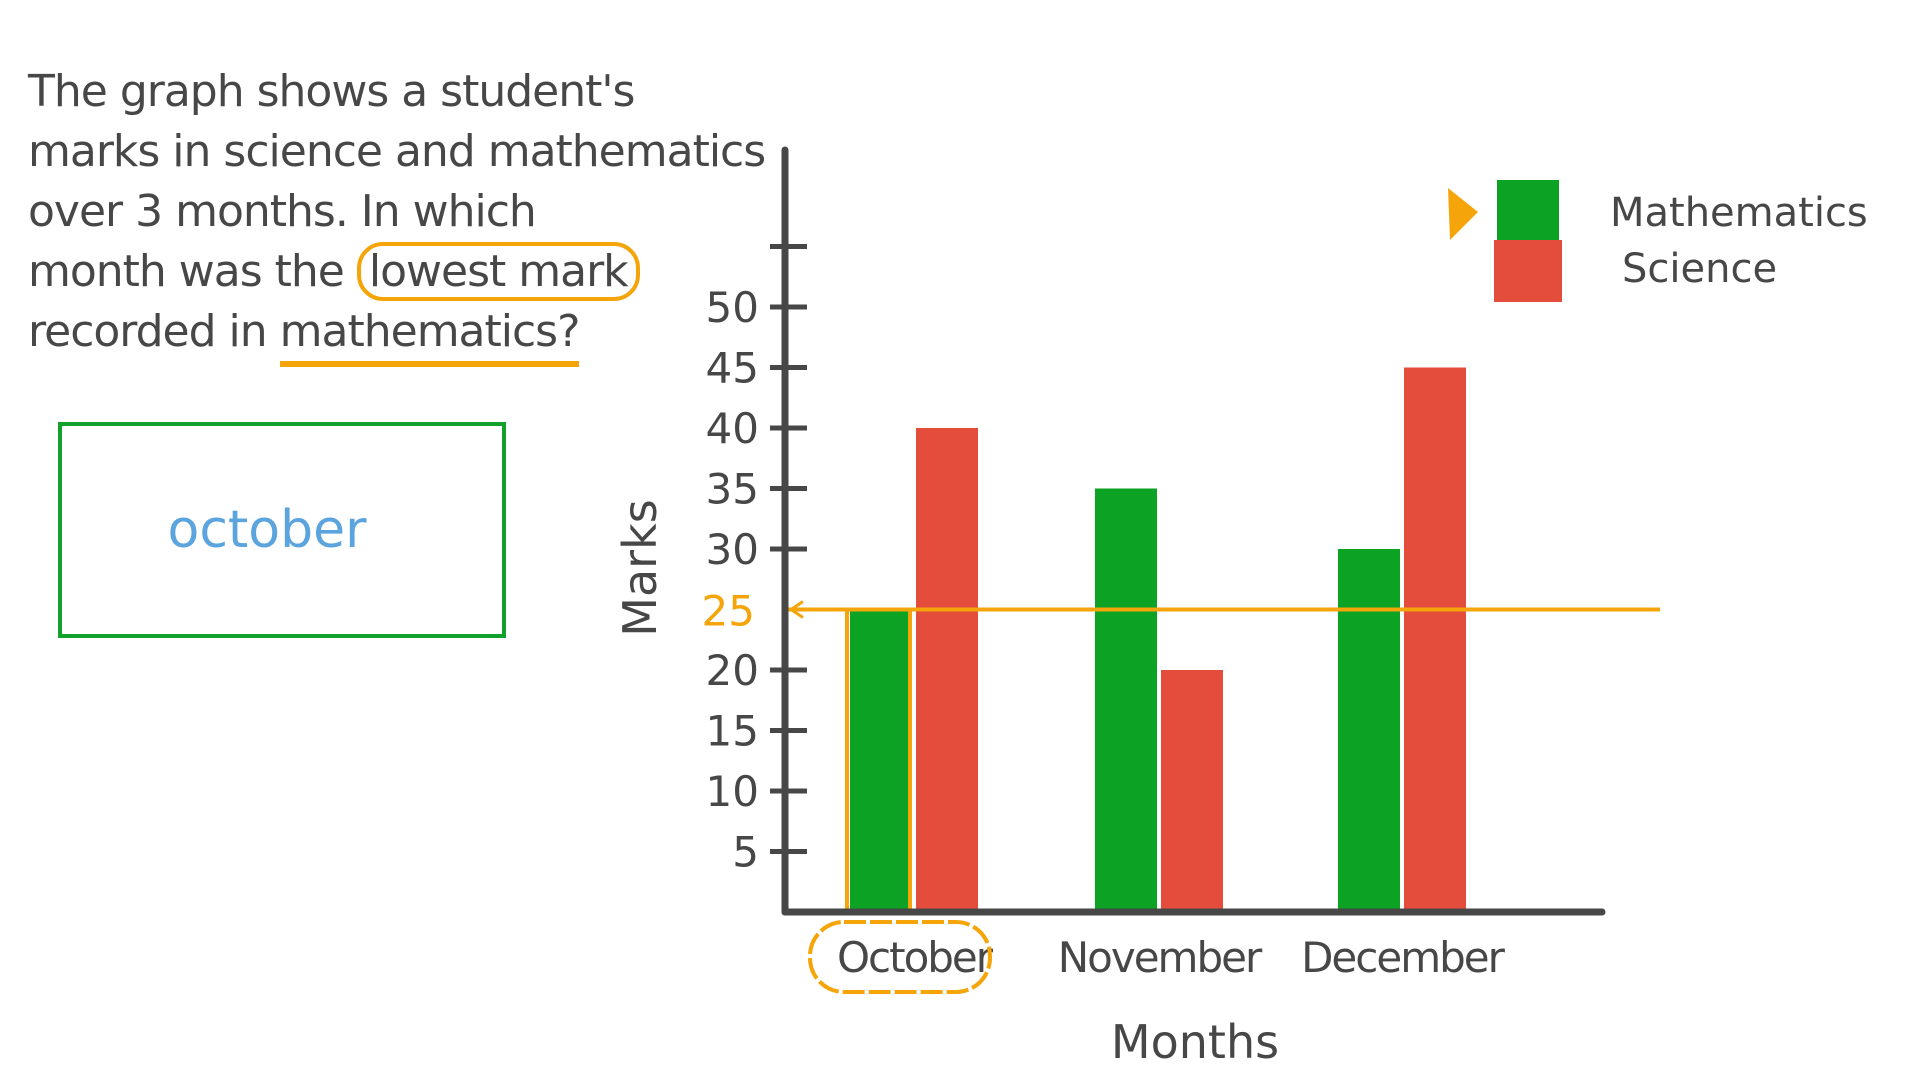  Describe the element at coordinates (1739, 213) in the screenshot. I see `legend-label-mathematics: Mathematics` at that location.